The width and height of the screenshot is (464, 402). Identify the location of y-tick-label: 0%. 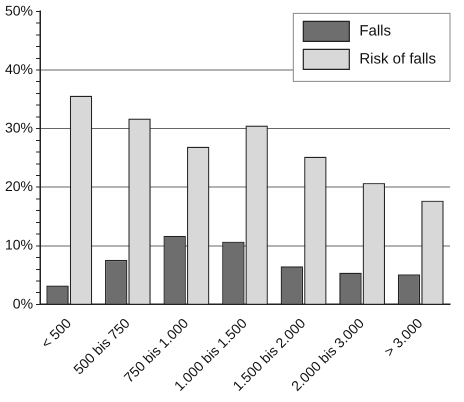
(23, 303).